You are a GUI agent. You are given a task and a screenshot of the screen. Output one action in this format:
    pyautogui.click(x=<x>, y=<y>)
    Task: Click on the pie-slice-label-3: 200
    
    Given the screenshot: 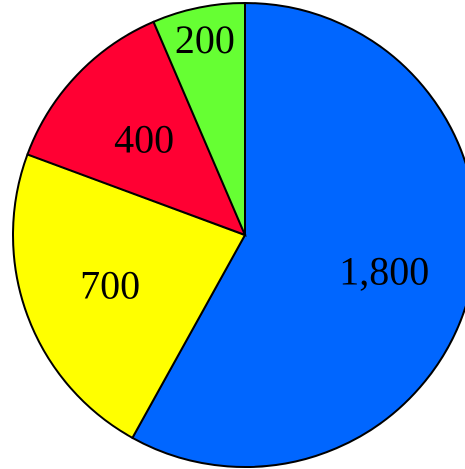 What is the action you would take?
    pyautogui.click(x=205, y=39)
    